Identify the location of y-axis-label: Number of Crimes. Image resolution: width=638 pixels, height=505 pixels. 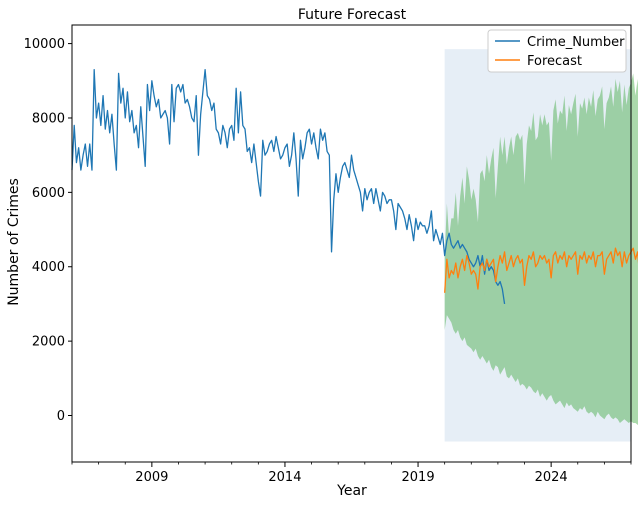
(14, 242).